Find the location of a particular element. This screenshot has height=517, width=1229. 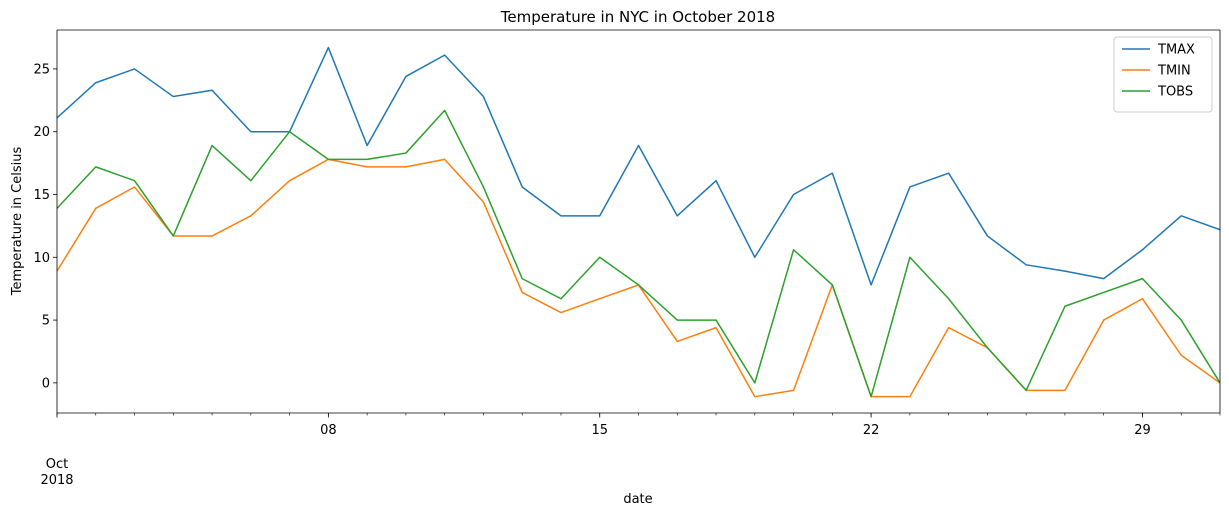

legend: TMAX TMIN TOBS is located at coordinates (1163, 74).